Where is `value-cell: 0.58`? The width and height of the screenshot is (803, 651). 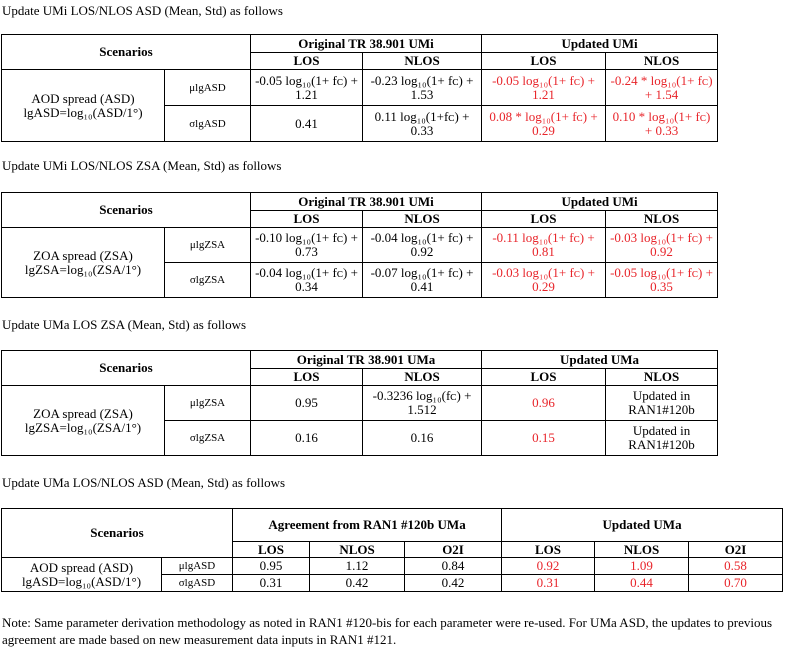 value-cell: 0.58 is located at coordinates (736, 566).